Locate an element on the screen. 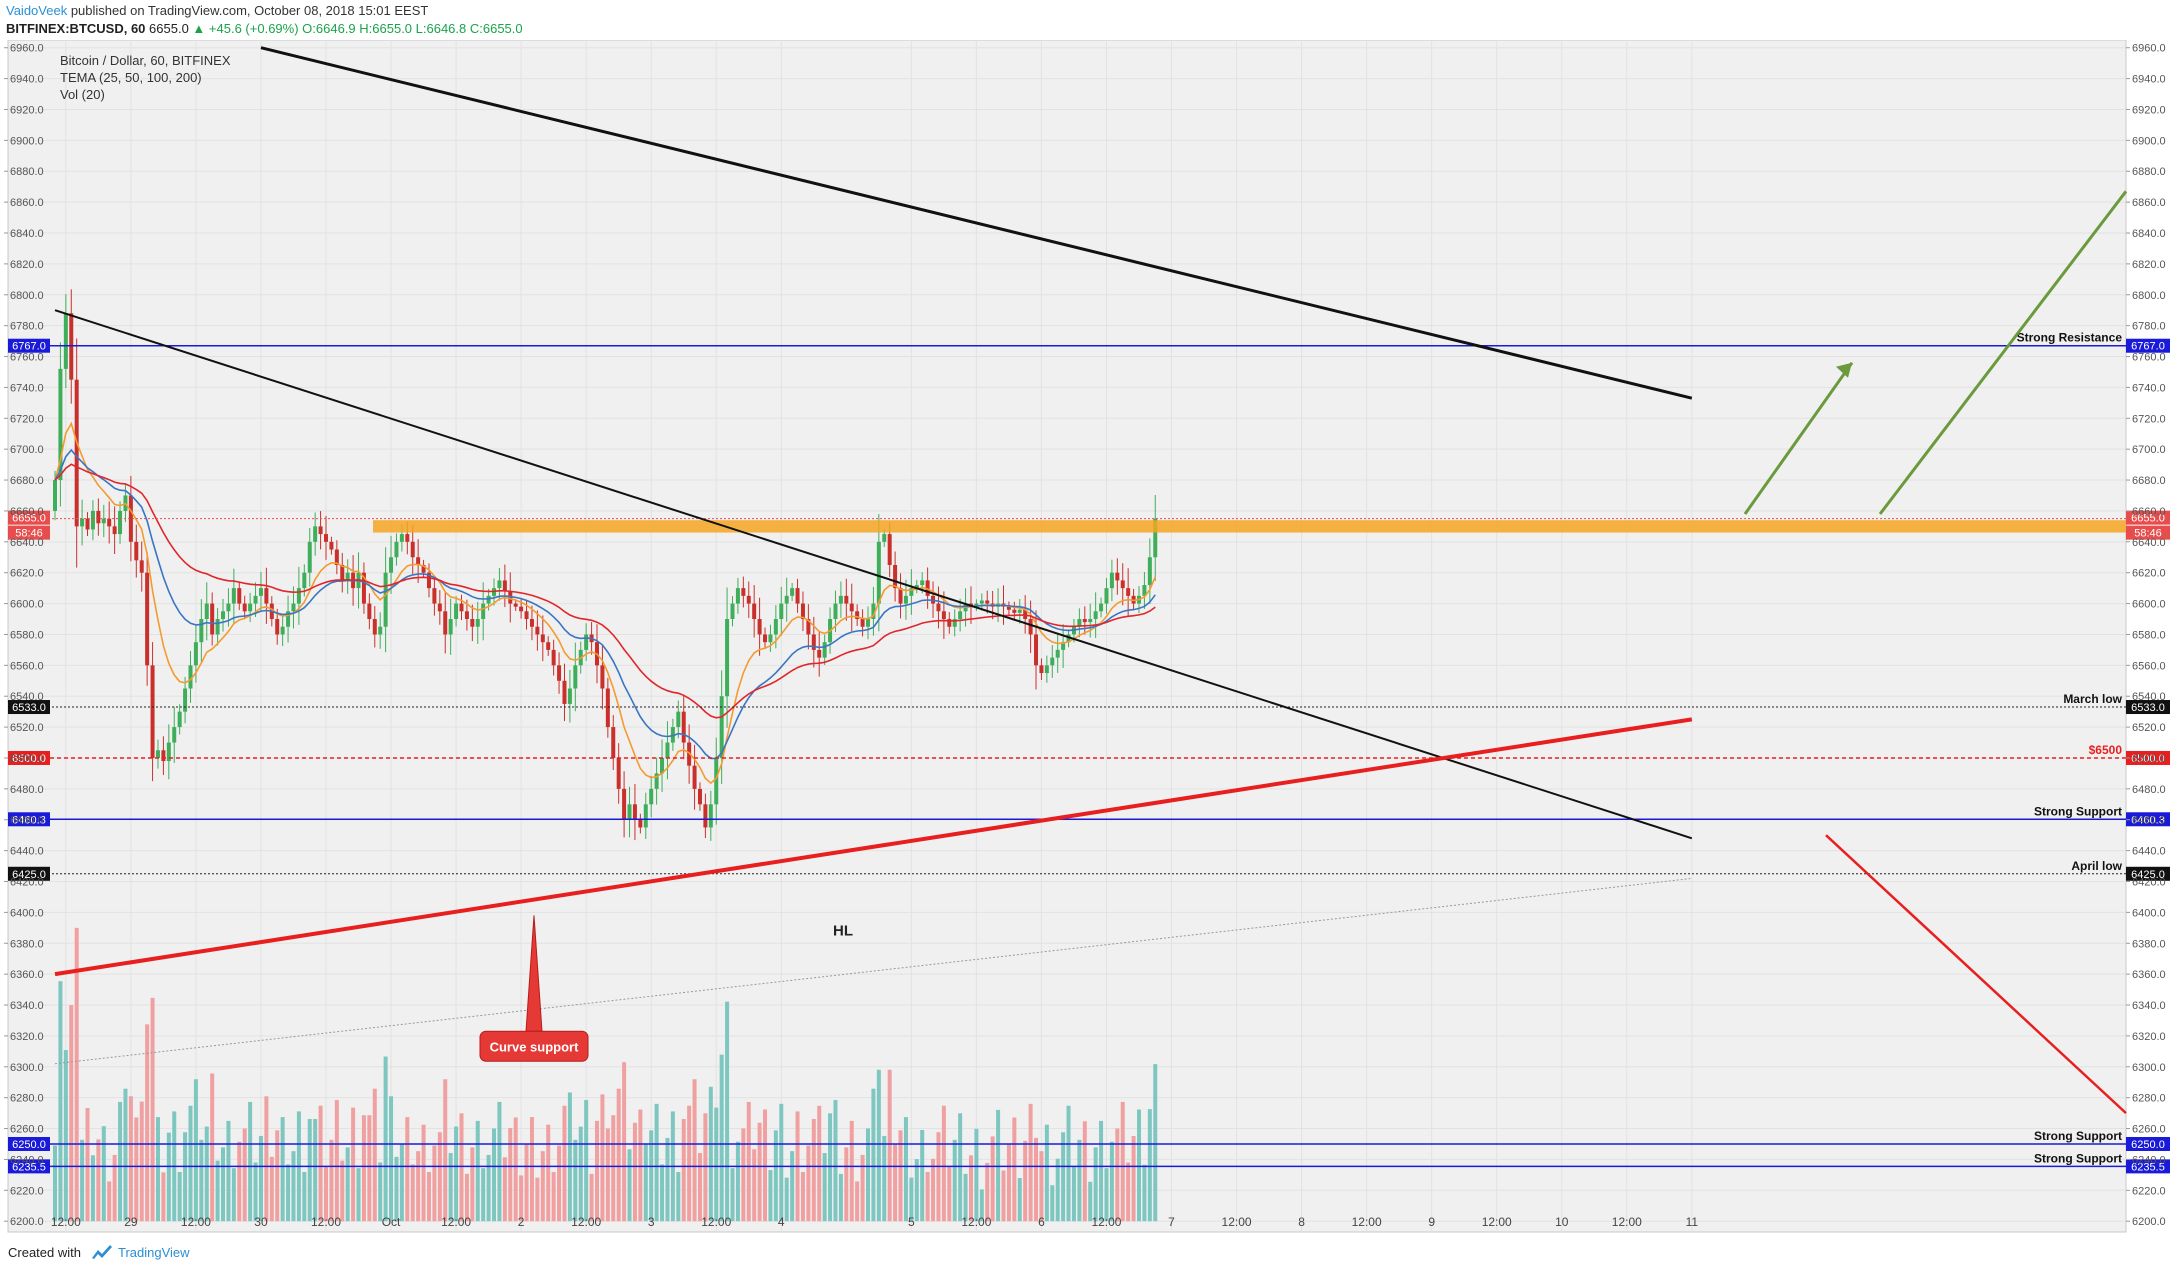 The image size is (2179, 1270). y-tick-label-left: 6920.0 is located at coordinates (27, 110).